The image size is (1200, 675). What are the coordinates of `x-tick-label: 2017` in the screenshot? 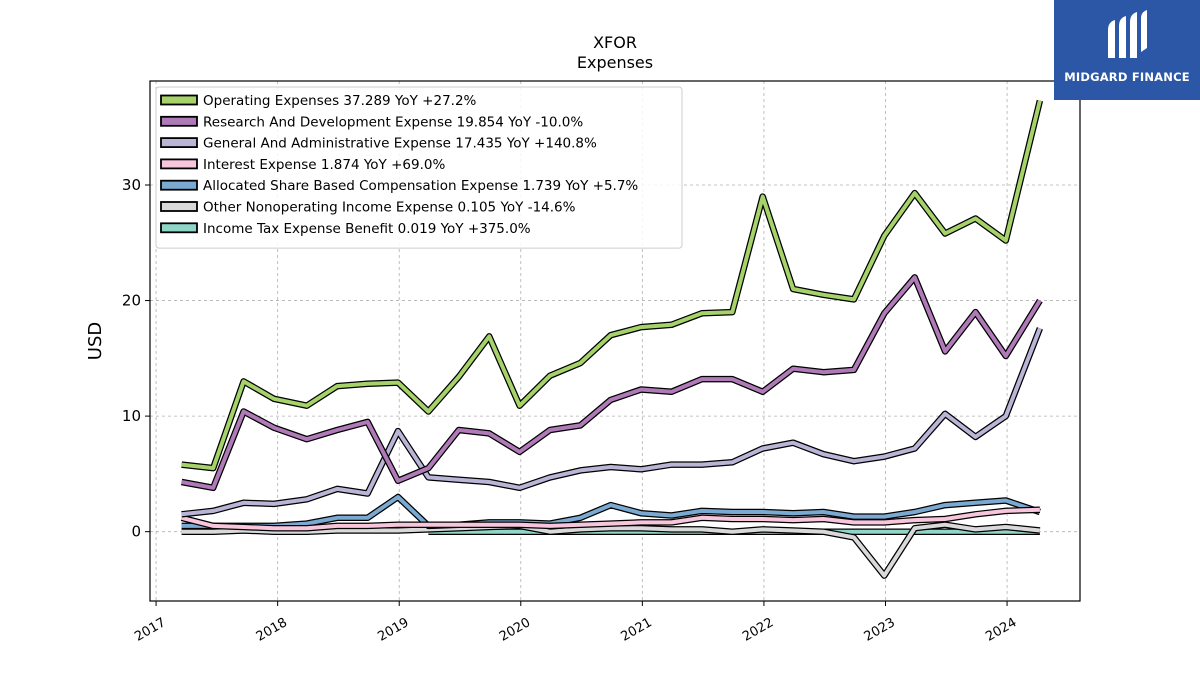 It's located at (150, 630).